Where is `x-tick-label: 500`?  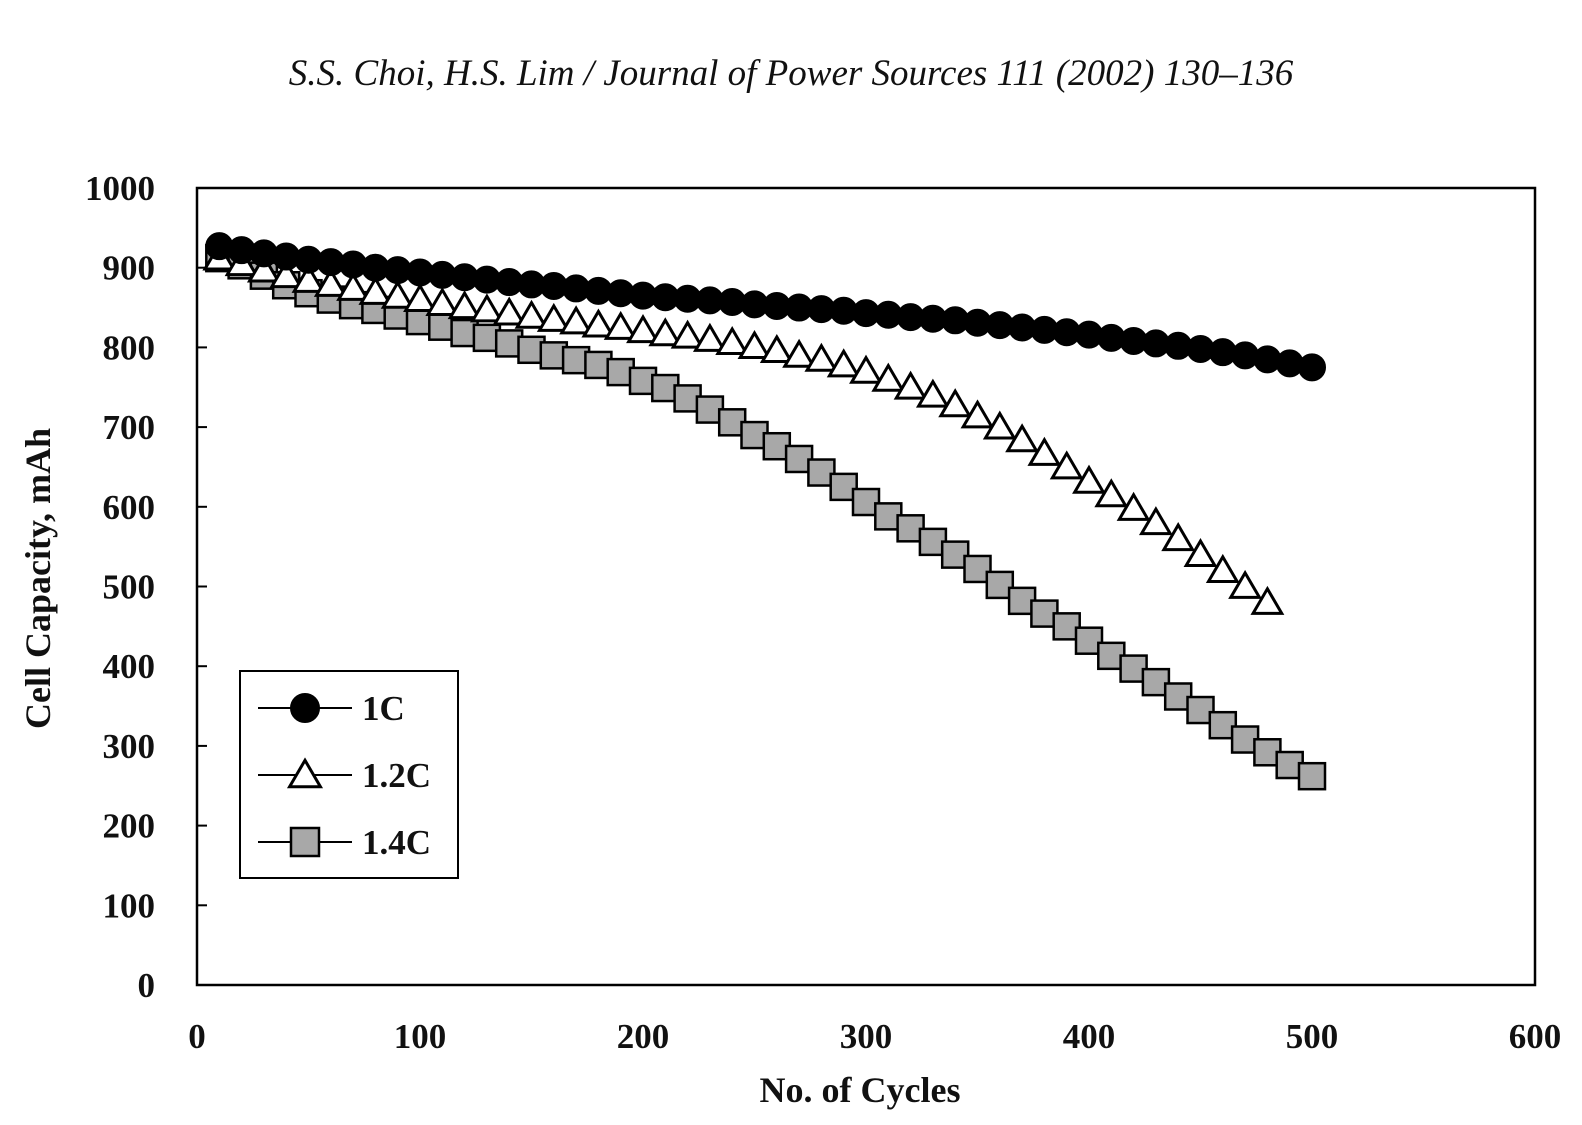
x-tick-label: 500 is located at coordinates (1312, 1036).